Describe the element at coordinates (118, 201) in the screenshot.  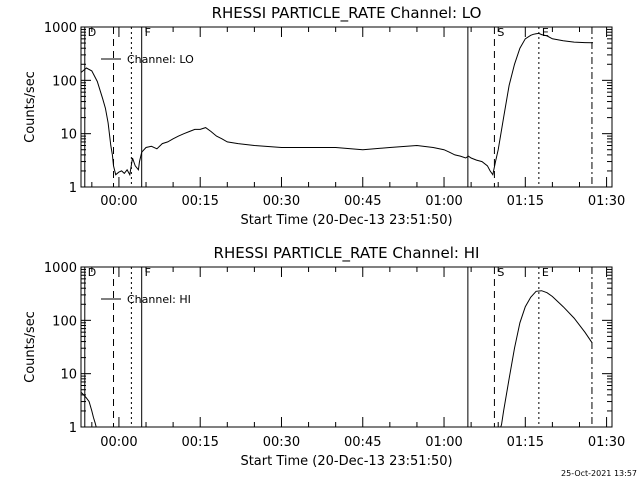
I see `lo-x-tick-label: 00:00` at that location.